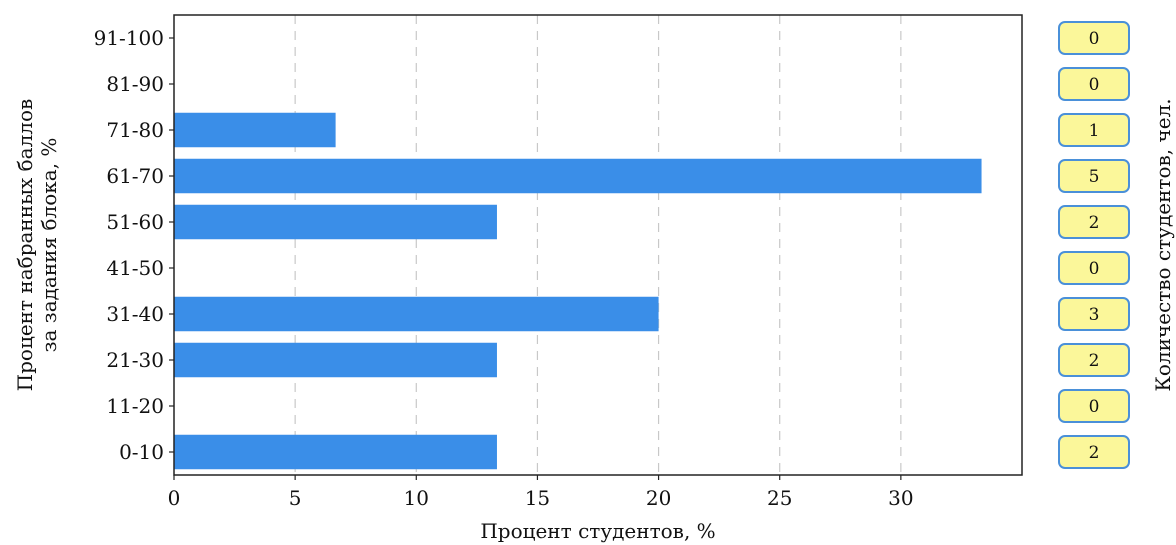 This screenshot has width=1176, height=545. What do you see at coordinates (174, 498) in the screenshot?
I see `x-tick-label: 0` at bounding box center [174, 498].